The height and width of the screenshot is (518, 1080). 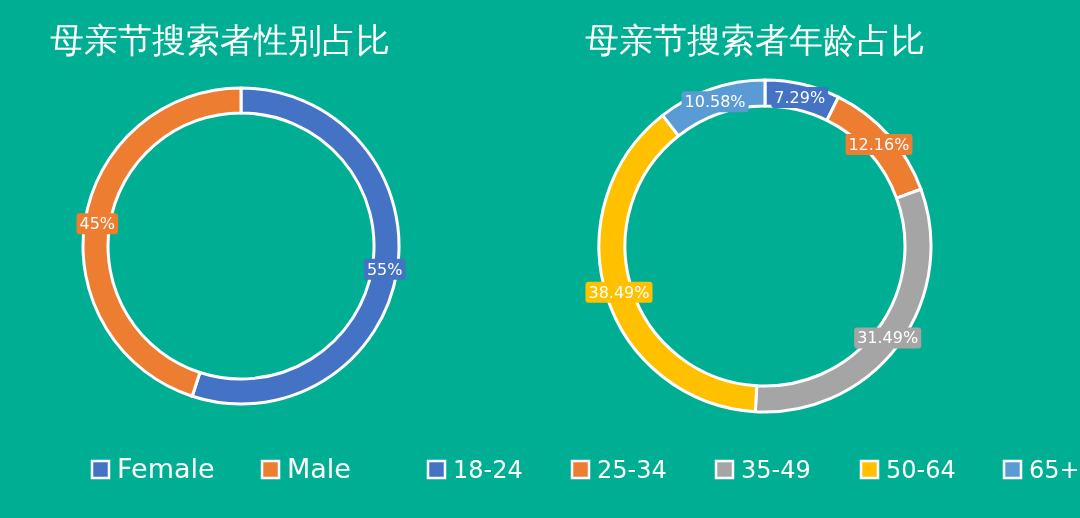 What do you see at coordinates (319, 468) in the screenshot?
I see `legend-label: Male` at bounding box center [319, 468].